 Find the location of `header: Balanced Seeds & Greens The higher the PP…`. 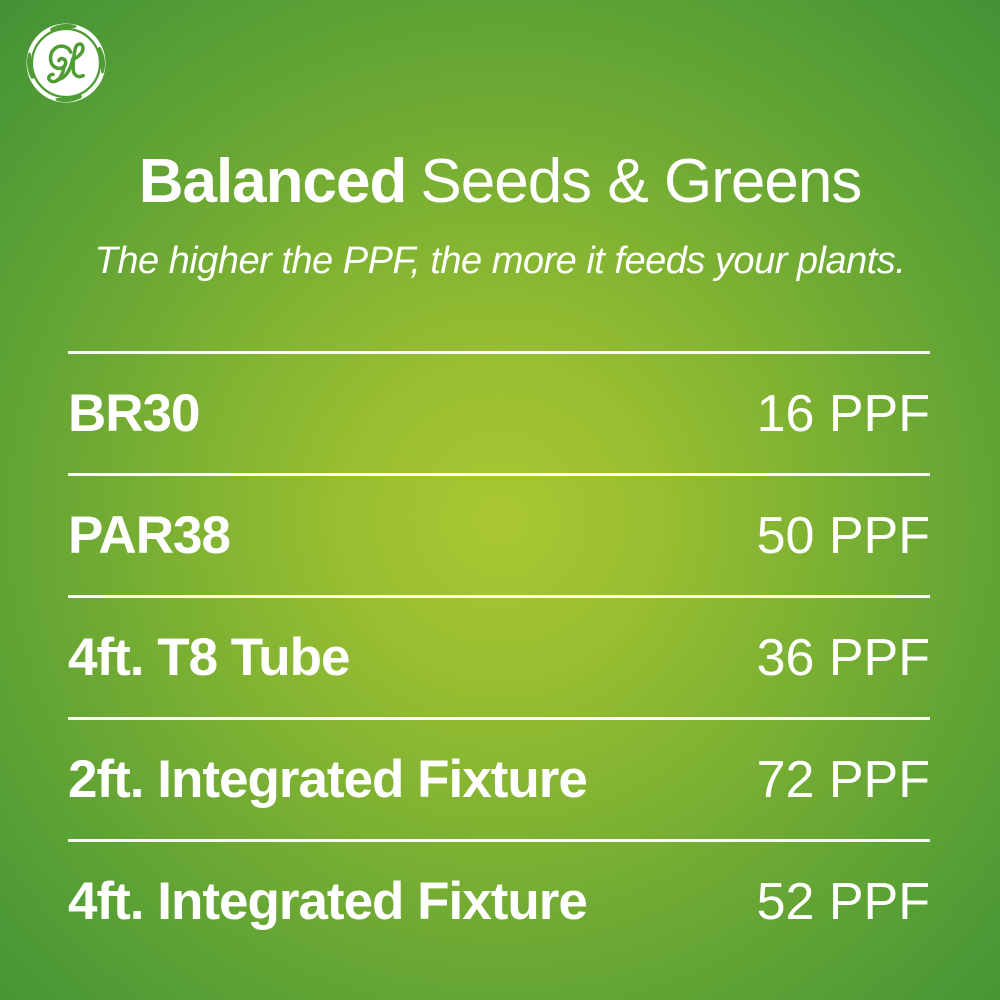

header: Balanced Seeds & Greens The higher the PP… is located at coordinates (500, 215).